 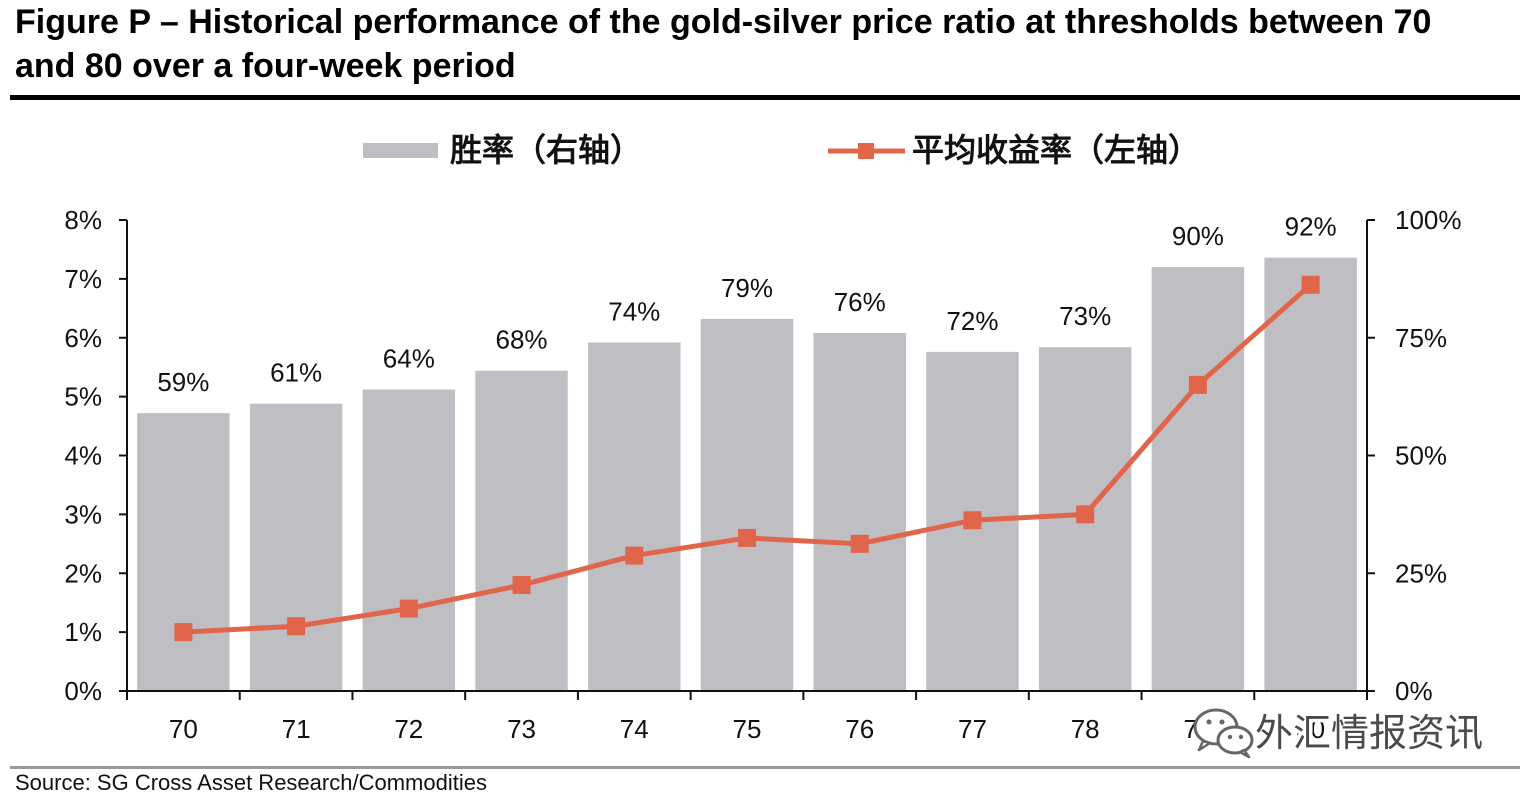 I want to click on title-rule, so click(x=765, y=97).